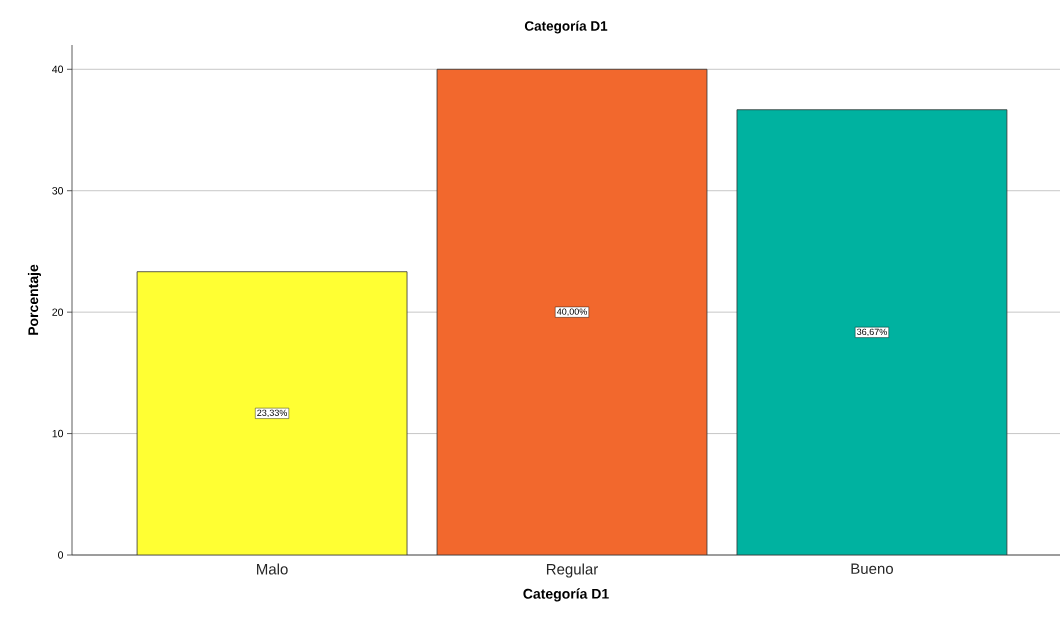 This screenshot has height=628, width=1060. What do you see at coordinates (872, 332) in the screenshot?
I see `data-label: 36,67%` at bounding box center [872, 332].